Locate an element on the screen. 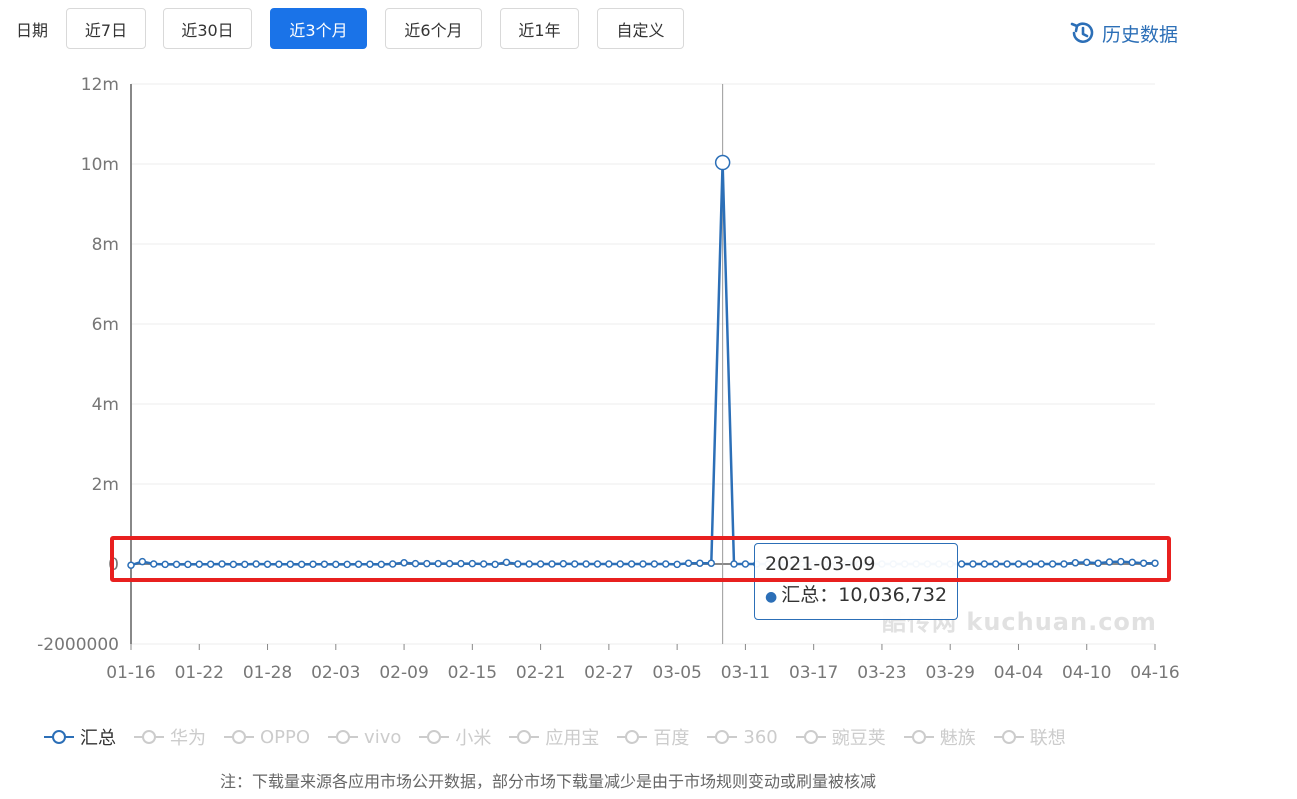 The width and height of the screenshot is (1297, 799). legend-label: 汇总 is located at coordinates (98, 738).